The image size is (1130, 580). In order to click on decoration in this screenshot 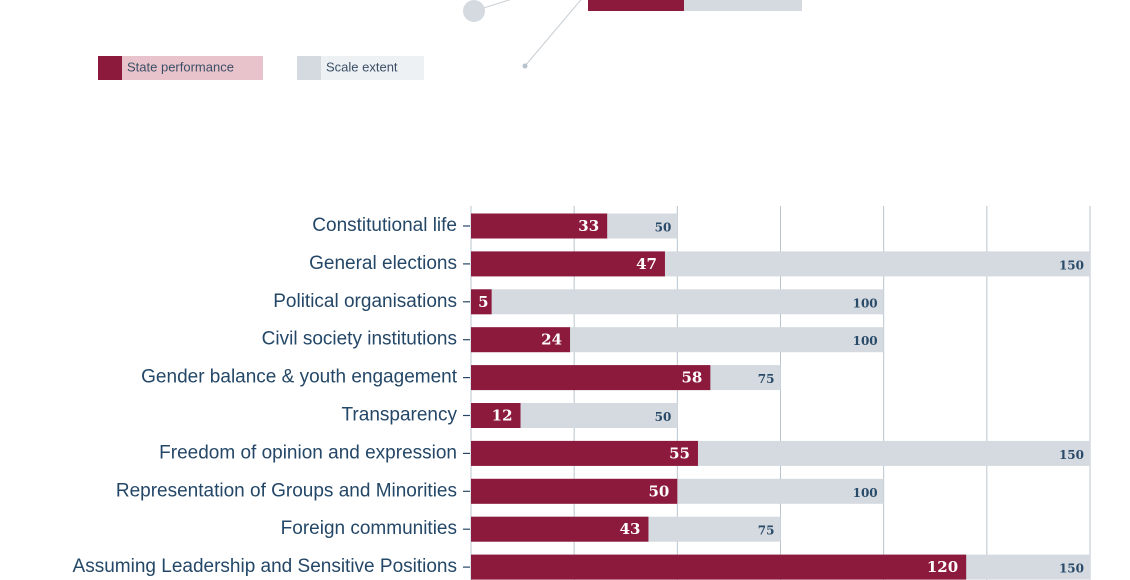, I will do `click(632, 34)`.